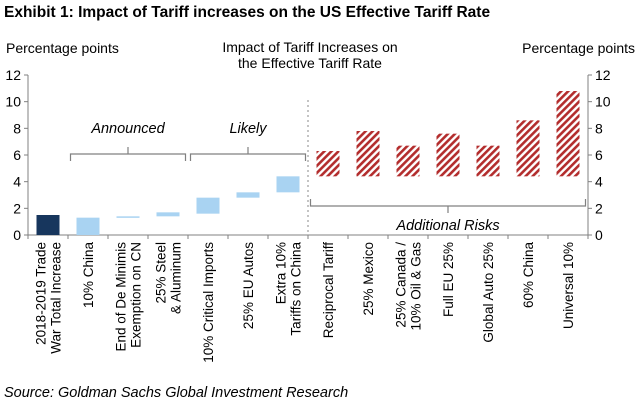  Describe the element at coordinates (17, 182) in the screenshot. I see `y-tick-left-label: 4` at that location.